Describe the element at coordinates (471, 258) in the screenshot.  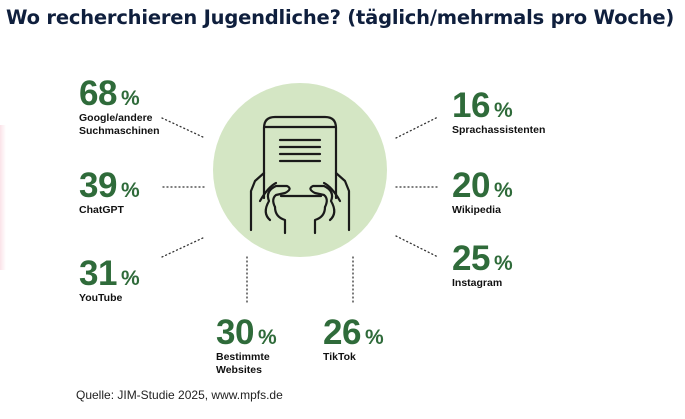
I see `stat-value: 25` at that location.